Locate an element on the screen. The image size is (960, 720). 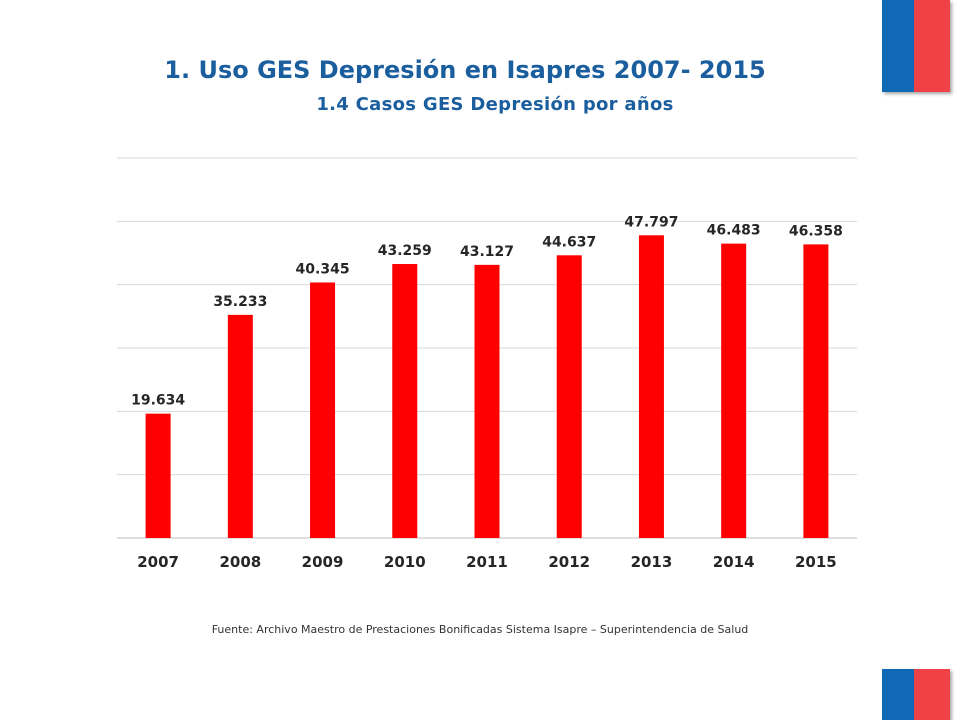
page-subtitle: 1.4 Casos GES Depresión por años is located at coordinates (495, 104).